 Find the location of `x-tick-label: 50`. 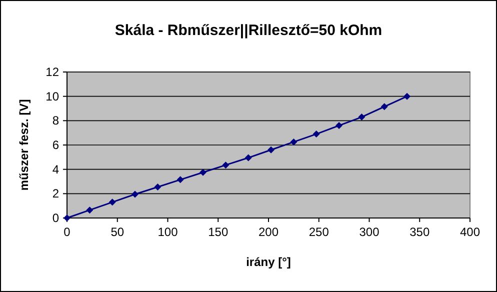

x-tick-label: 50 is located at coordinates (117, 232).